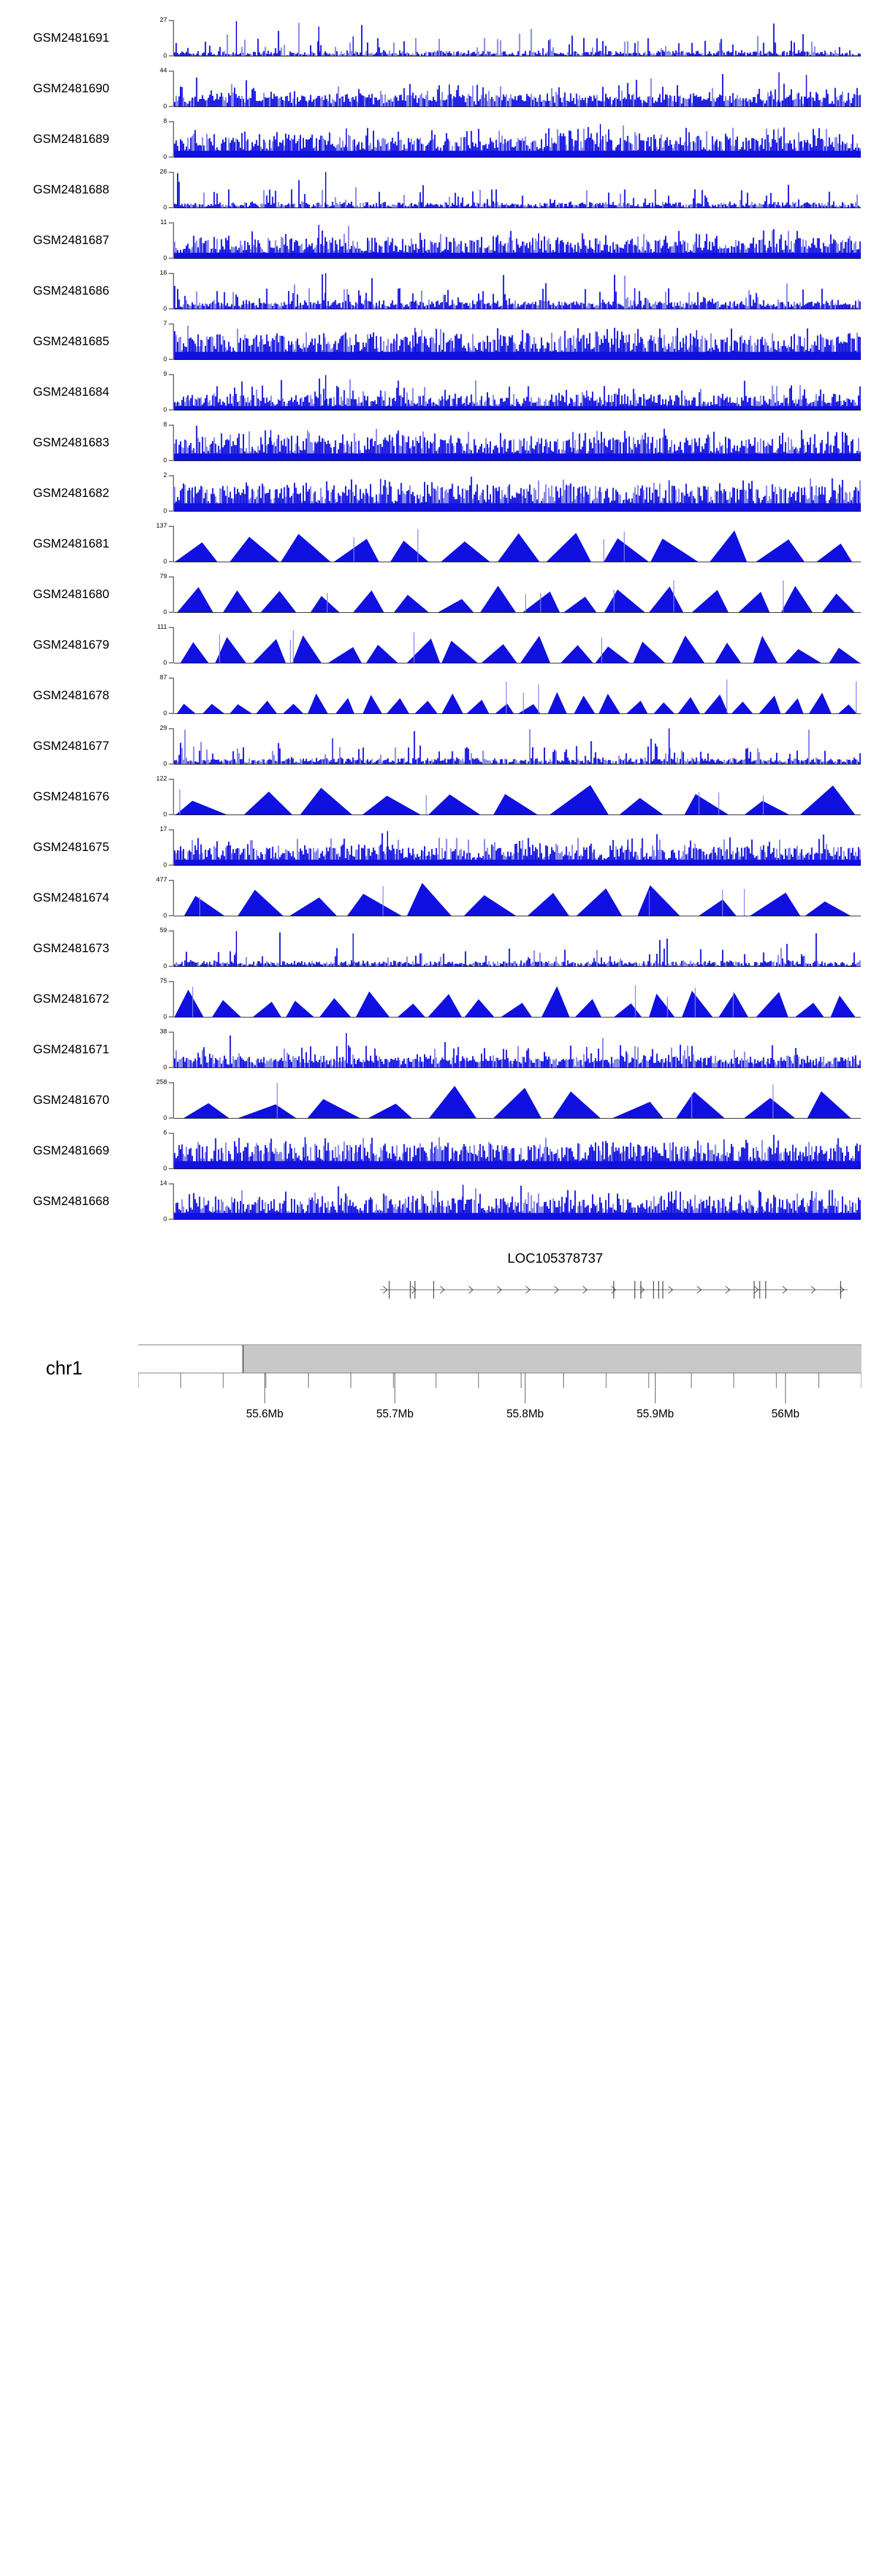  Describe the element at coordinates (499, 1382) in the screenshot. I see `ideogram-graphics` at that location.